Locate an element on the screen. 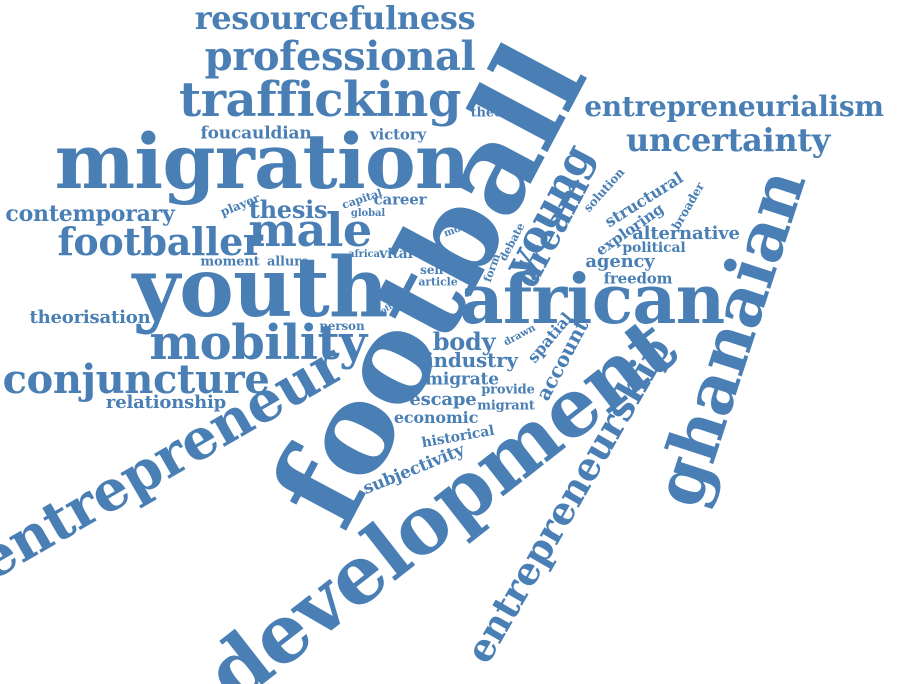  word-moment: moment is located at coordinates (230, 262).